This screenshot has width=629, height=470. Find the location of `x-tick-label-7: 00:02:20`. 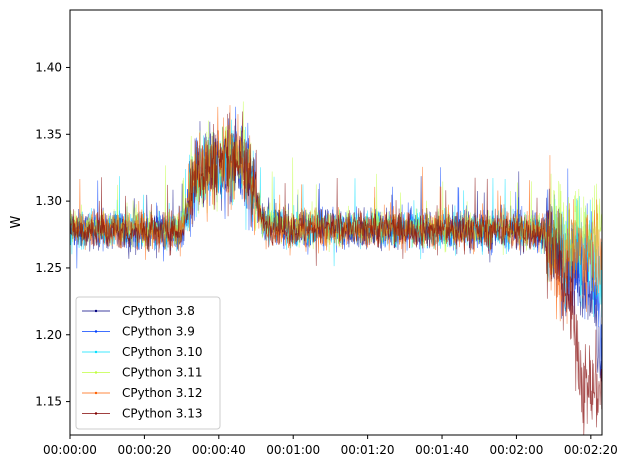

x-tick-label-7: 00:02:20 is located at coordinates (591, 450).